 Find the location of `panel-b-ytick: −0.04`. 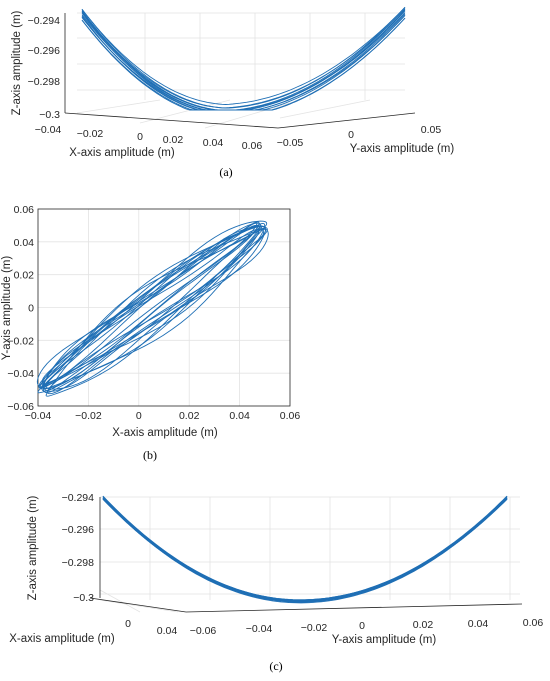

panel-b-ytick: −0.04 is located at coordinates (20, 374).